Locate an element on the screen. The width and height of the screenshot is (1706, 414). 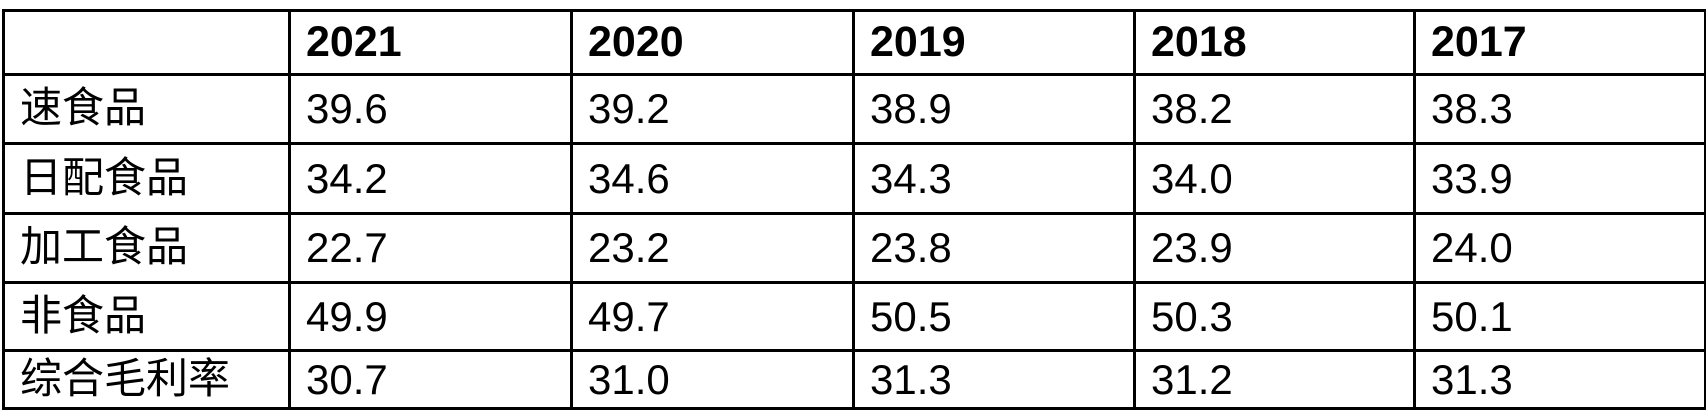
value-cell: 49.9 is located at coordinates (430, 316).